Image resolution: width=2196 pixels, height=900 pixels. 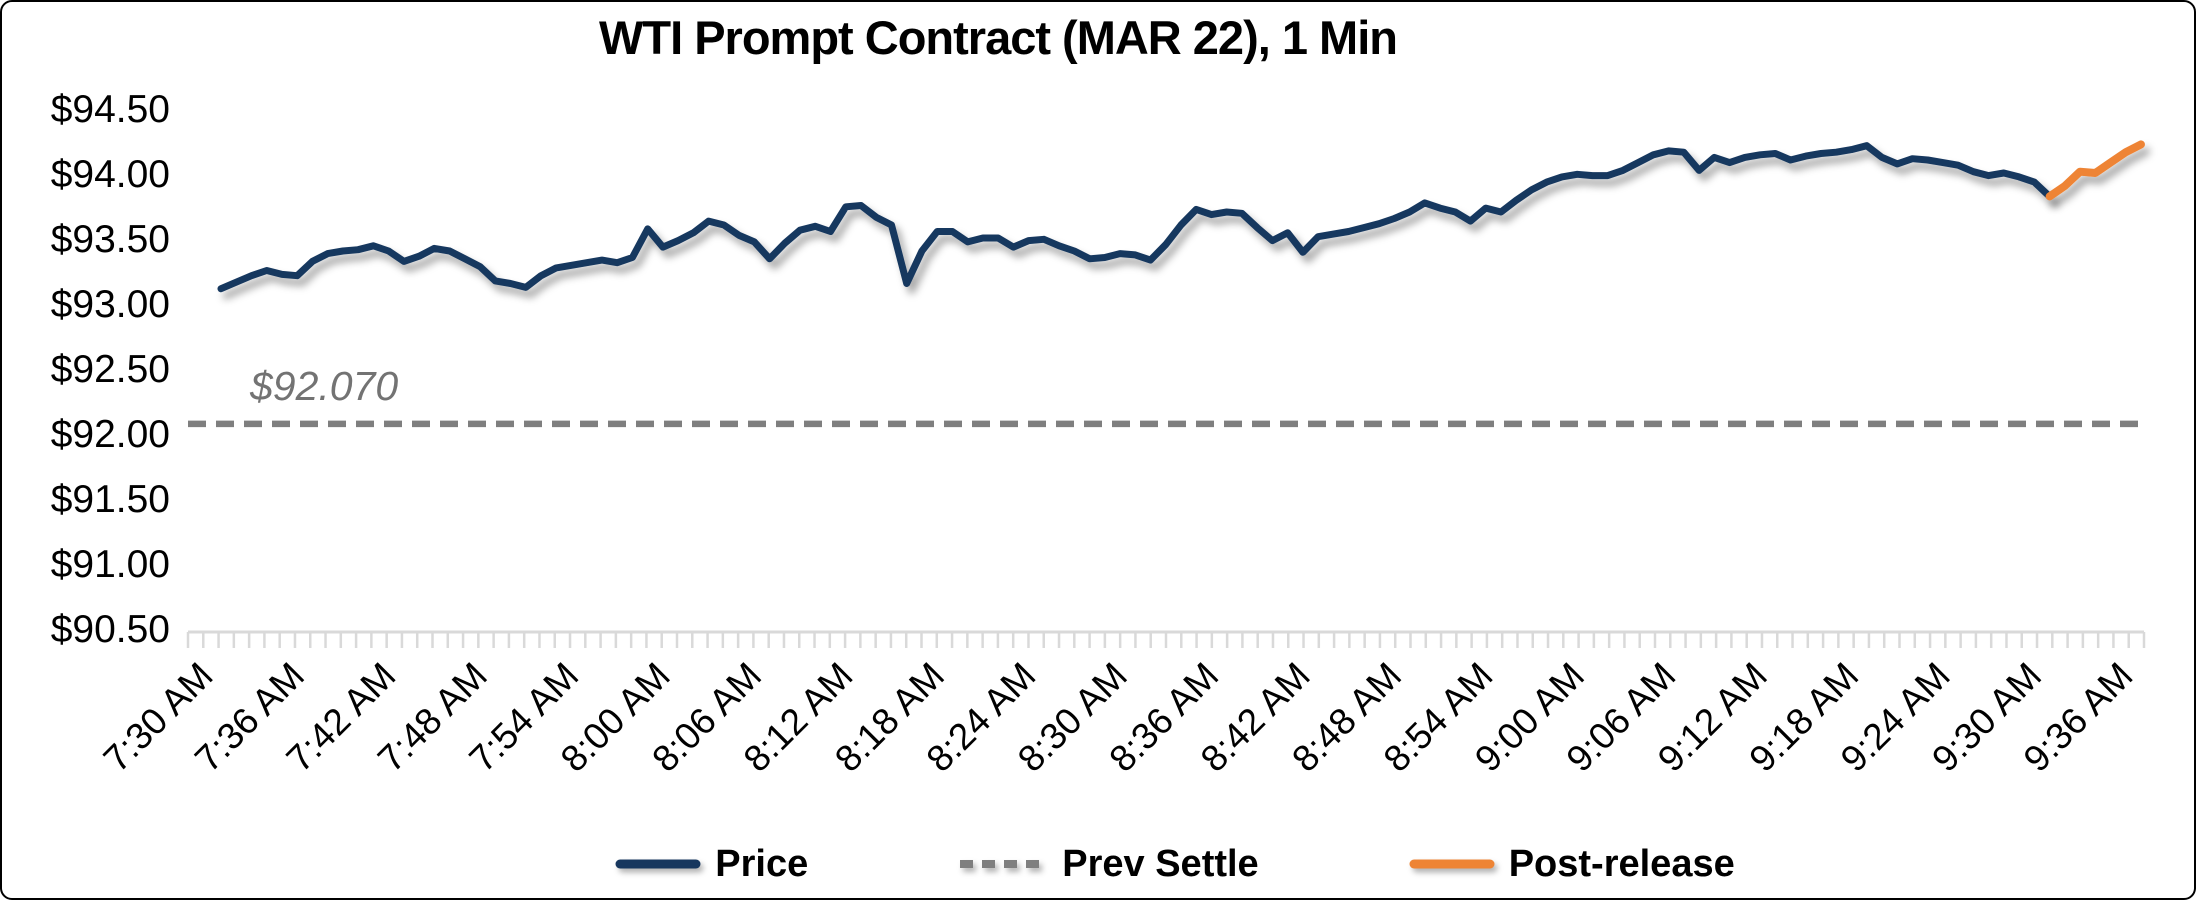 I want to click on chart-title: WTI Prompt Contract (MAR 22), 1 Min, so click(x=998, y=37).